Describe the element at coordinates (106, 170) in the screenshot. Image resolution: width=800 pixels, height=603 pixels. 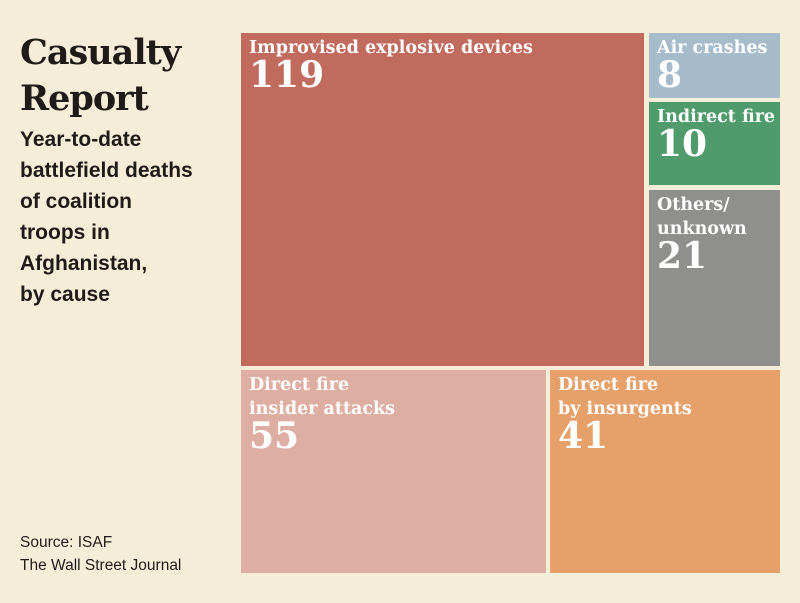
I see `subtitle-line-2: battlefield deaths` at that location.